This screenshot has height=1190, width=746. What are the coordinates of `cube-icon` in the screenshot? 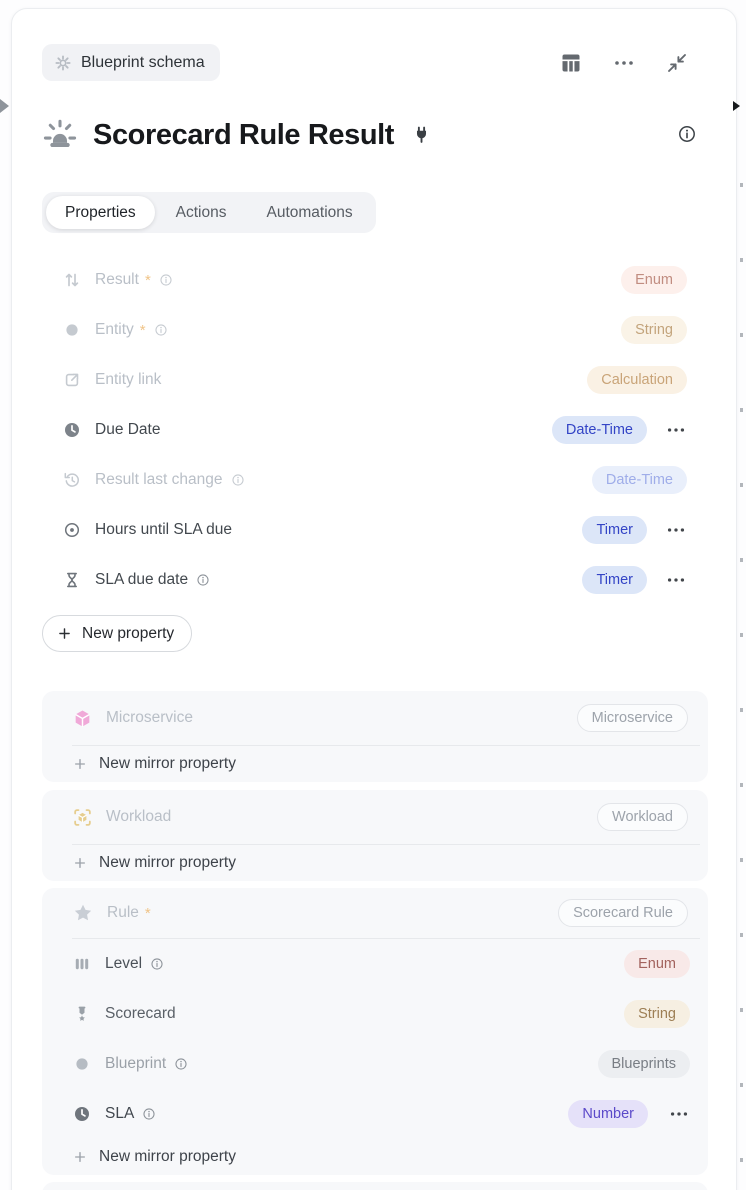 It's located at (82, 718).